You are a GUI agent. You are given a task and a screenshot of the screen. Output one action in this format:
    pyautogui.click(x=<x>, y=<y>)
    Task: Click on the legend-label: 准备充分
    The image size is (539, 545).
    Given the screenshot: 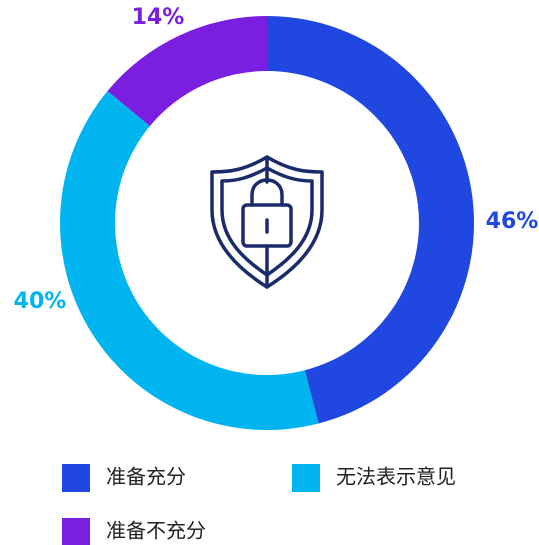 What is the action you would take?
    pyautogui.click(x=146, y=477)
    